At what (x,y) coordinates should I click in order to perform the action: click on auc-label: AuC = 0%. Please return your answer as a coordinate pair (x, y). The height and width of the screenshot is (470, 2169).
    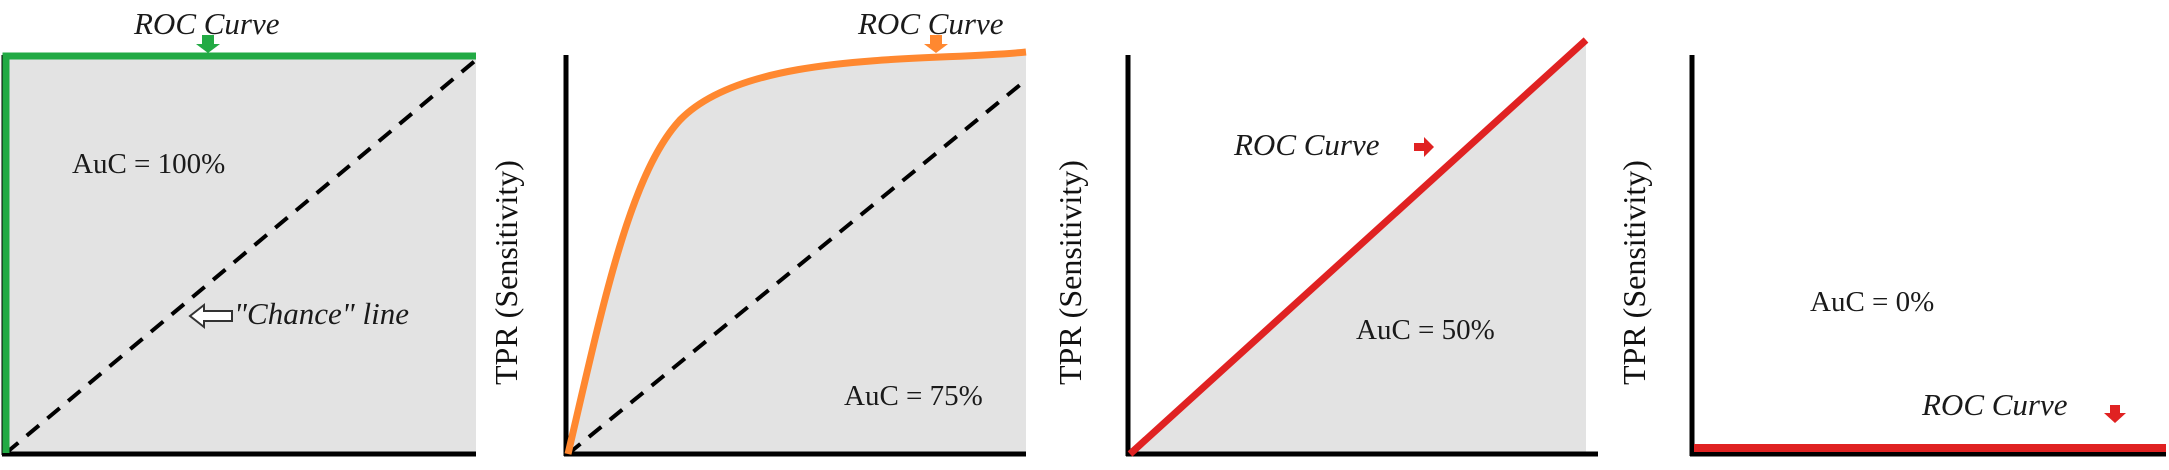
    Looking at the image, I should click on (1872, 302).